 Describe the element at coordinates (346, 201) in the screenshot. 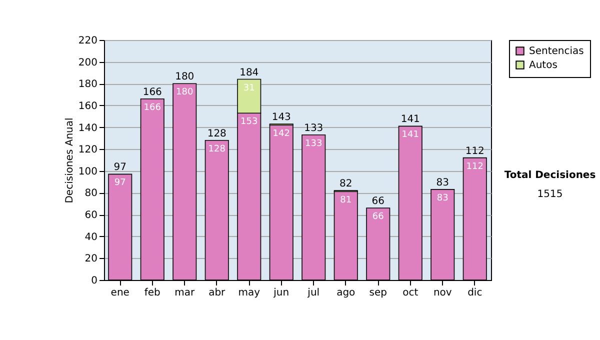

I see `data-label: 81` at that location.